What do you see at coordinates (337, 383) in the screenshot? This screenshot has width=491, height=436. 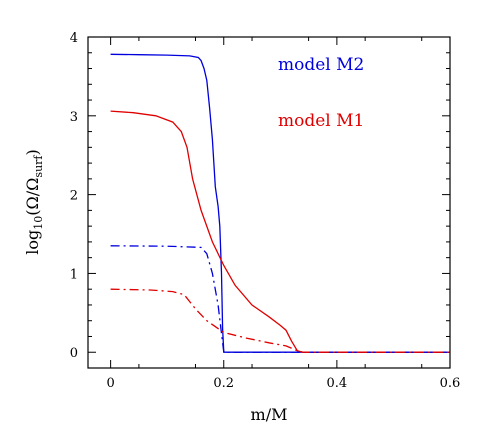 I see `x-tick-label: 0.4` at bounding box center [337, 383].